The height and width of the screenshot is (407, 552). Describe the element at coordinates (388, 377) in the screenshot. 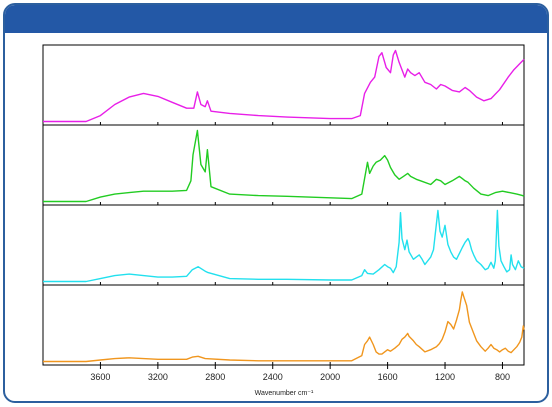

I see `x-tick-label: 1600` at that location.